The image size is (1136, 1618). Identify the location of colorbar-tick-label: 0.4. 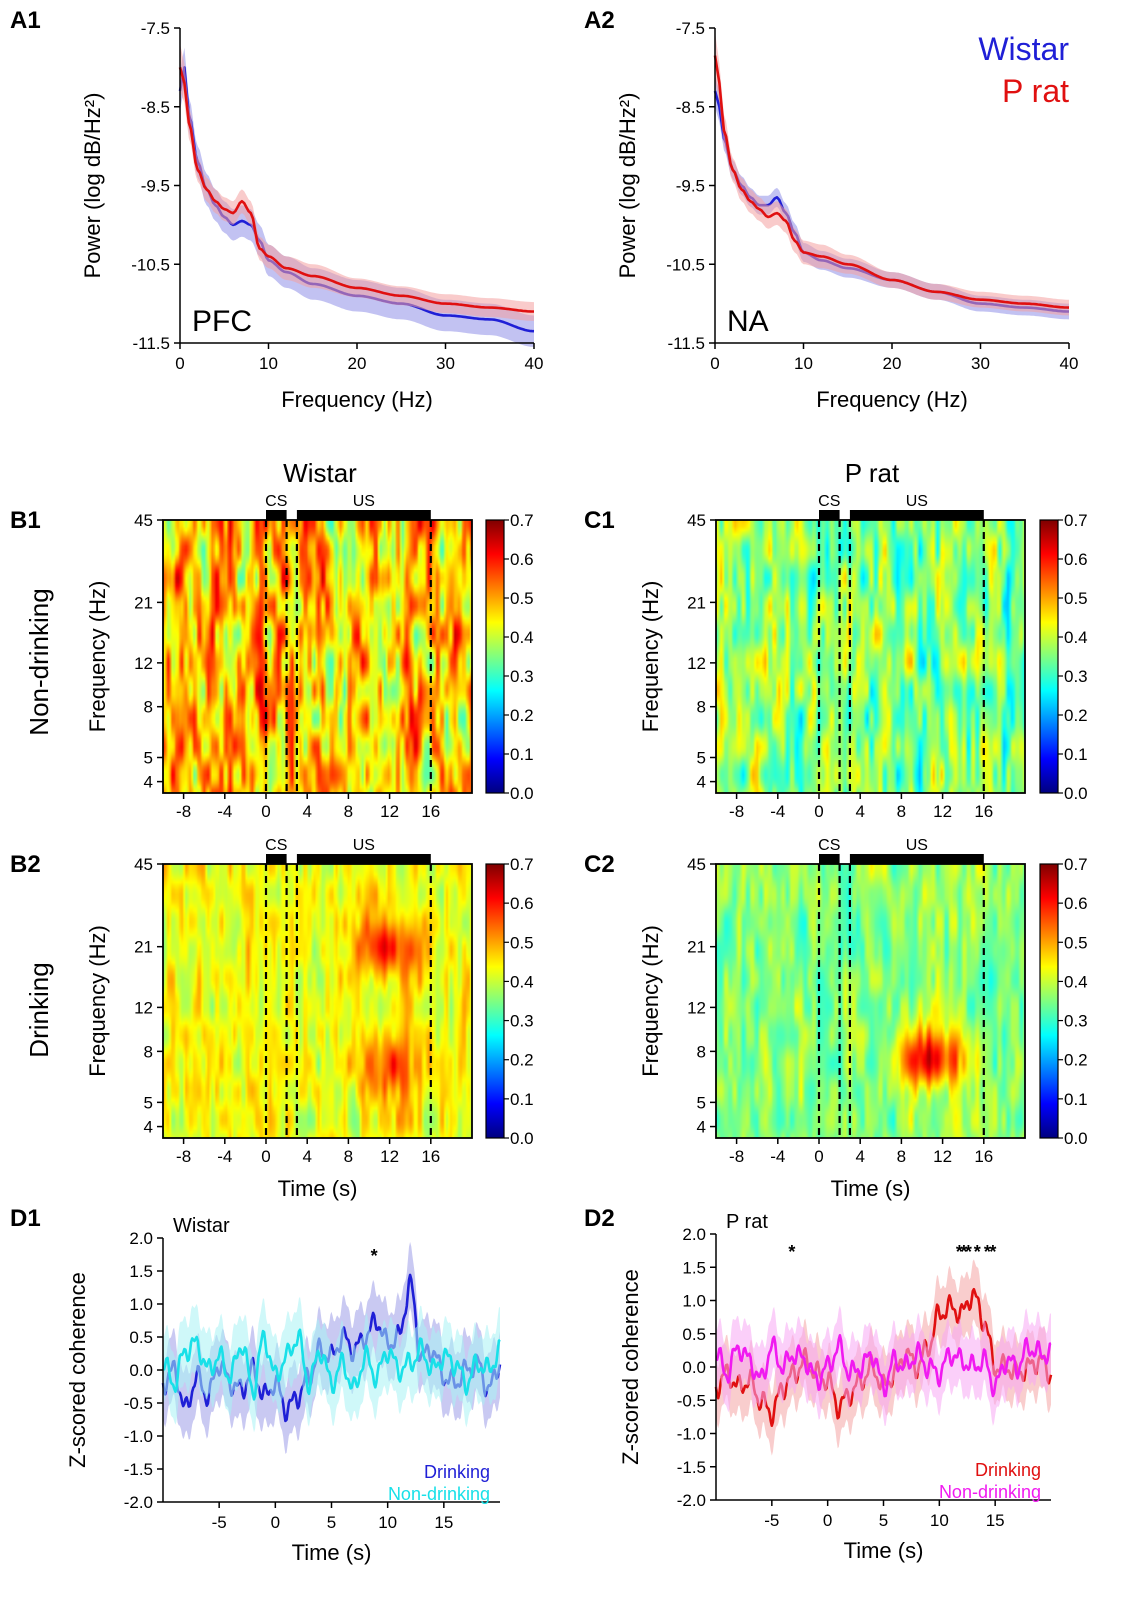
(1076, 981).